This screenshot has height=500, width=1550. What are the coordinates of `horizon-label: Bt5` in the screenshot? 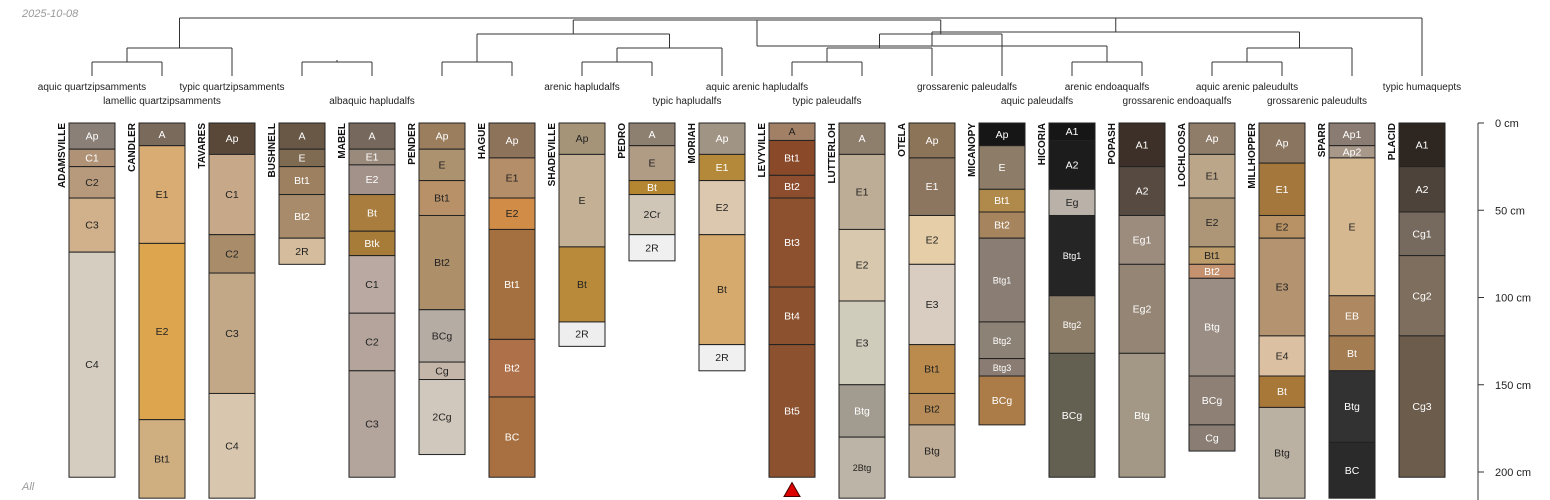 It's located at (792, 411).